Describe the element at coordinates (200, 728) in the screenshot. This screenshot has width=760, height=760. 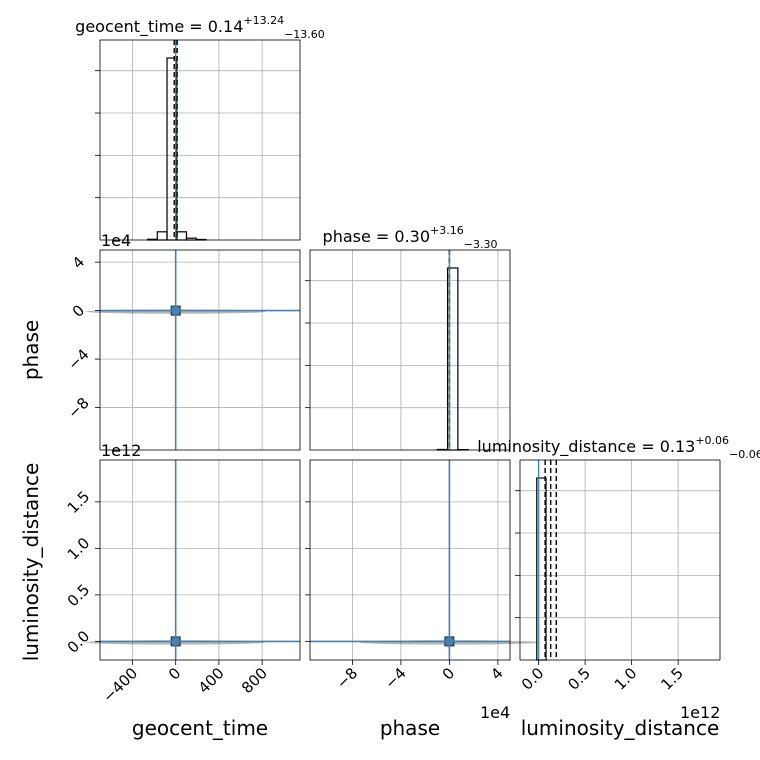
I see `xlabel-geocent-time: geocent_time` at that location.